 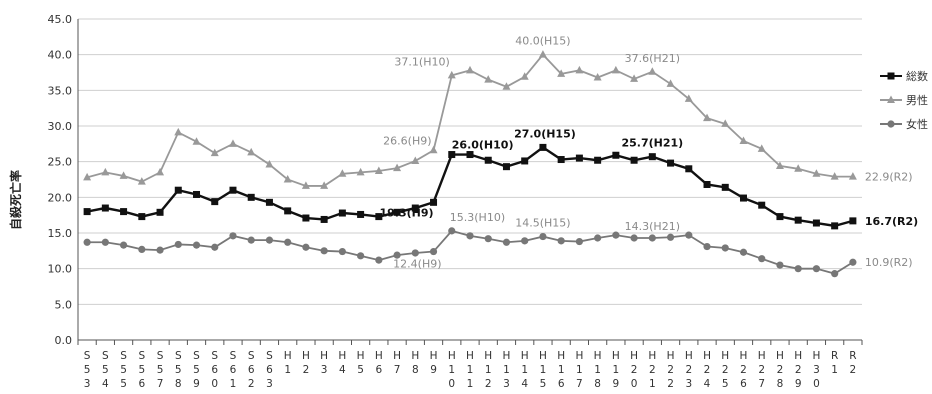 I want to click on x-tick-char: 9, so click(x=798, y=384).